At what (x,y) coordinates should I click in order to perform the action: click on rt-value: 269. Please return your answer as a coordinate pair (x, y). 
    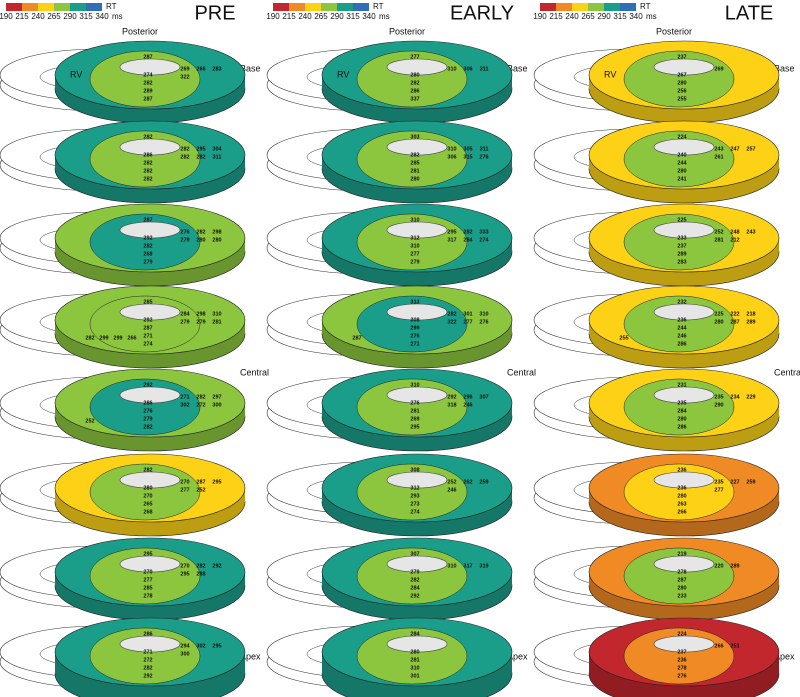
    Looking at the image, I should click on (414, 419).